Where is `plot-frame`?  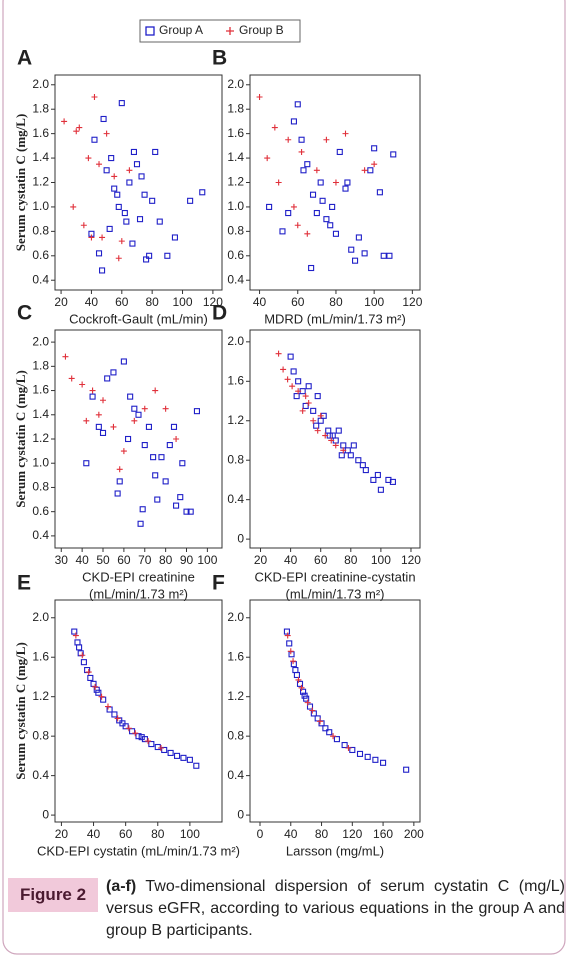
plot-frame is located at coordinates (335, 439).